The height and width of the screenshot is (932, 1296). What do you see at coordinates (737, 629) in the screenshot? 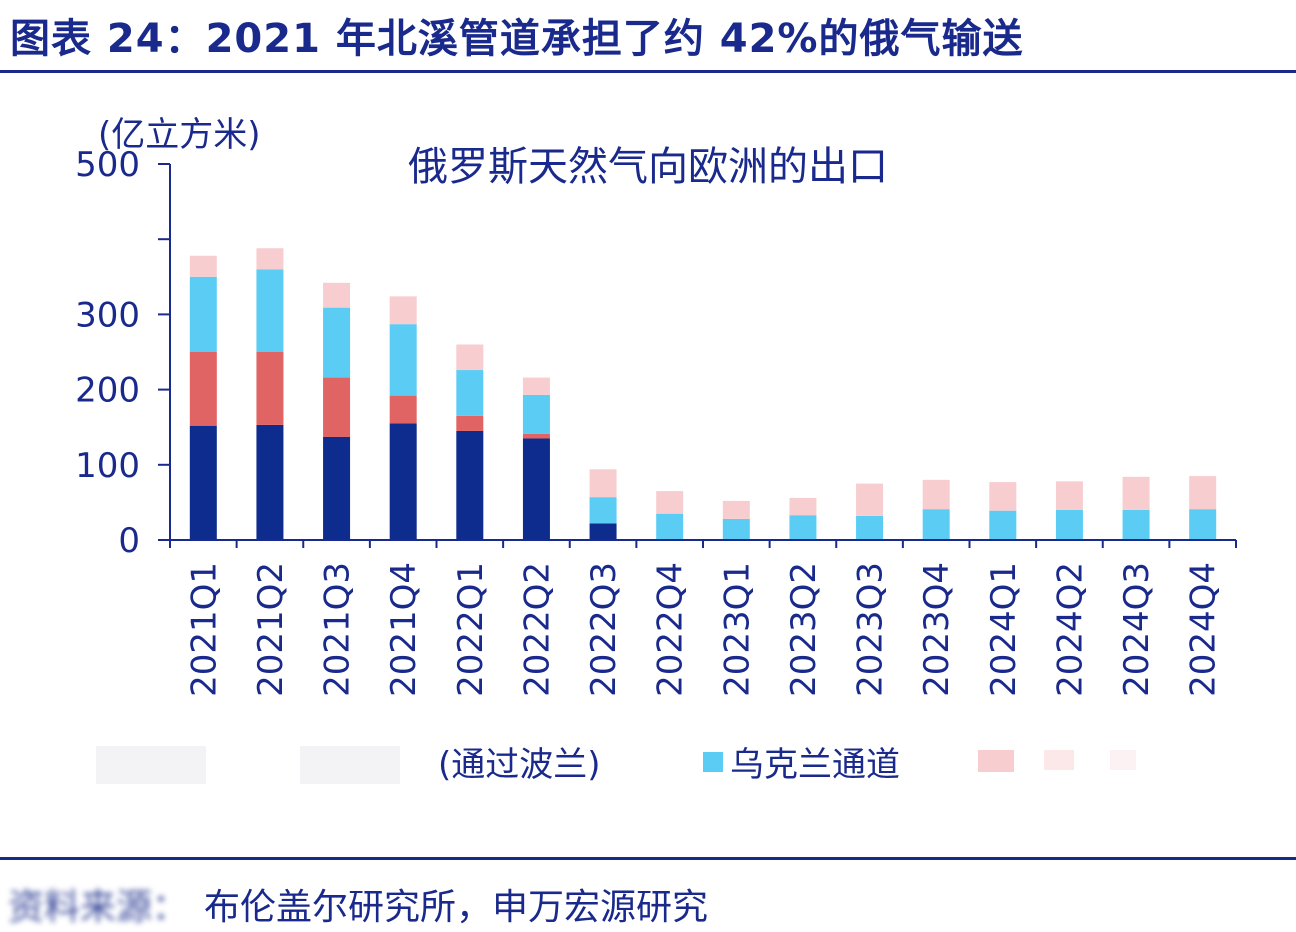
I see `x-tick-label: 2023Q1` at bounding box center [737, 629].